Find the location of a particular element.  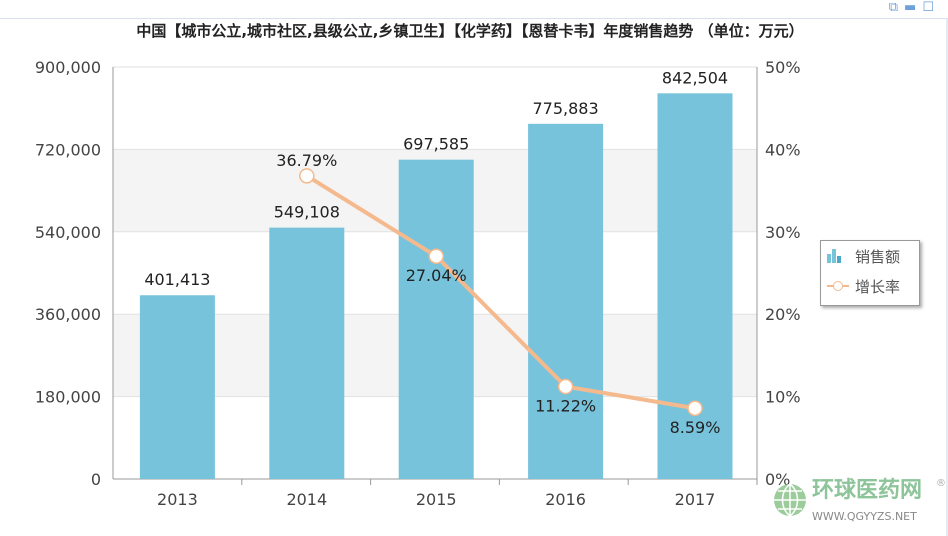

bar-chart-icon is located at coordinates (834, 256).